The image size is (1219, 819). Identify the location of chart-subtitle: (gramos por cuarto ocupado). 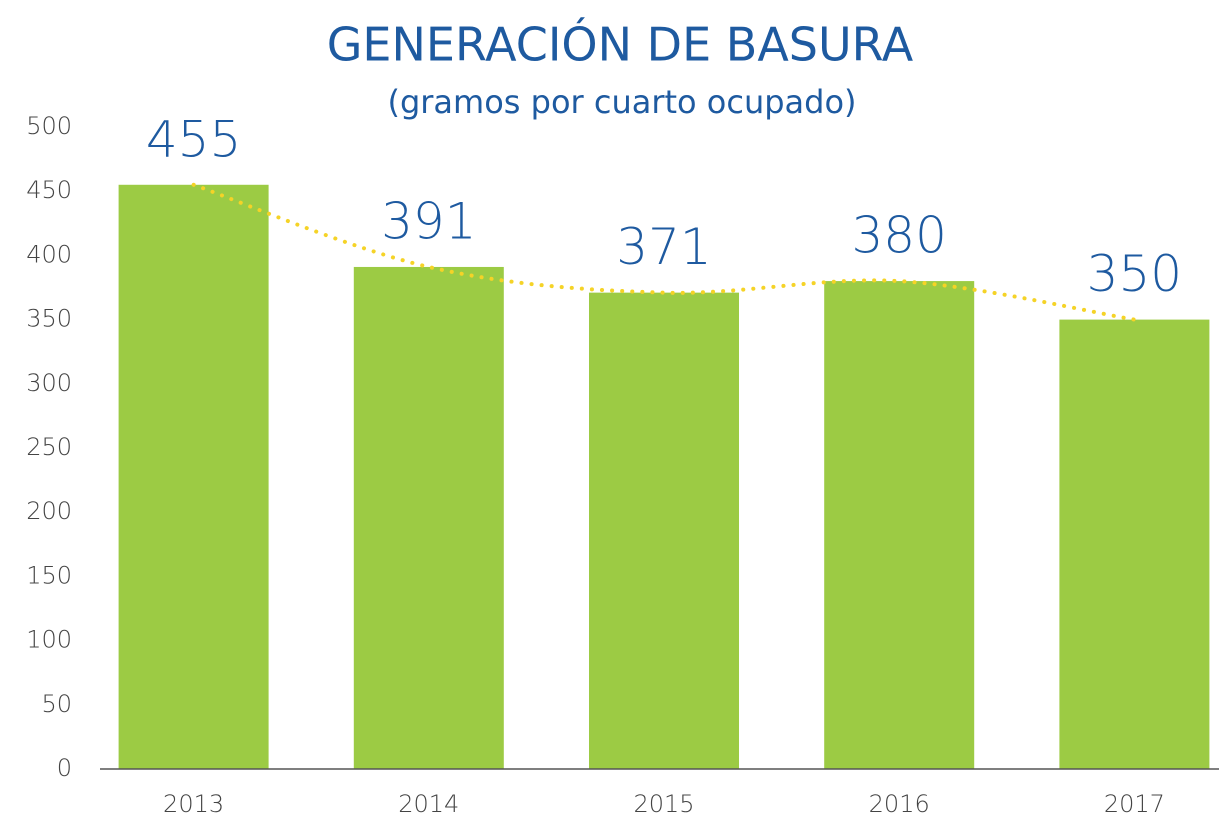
(621, 102).